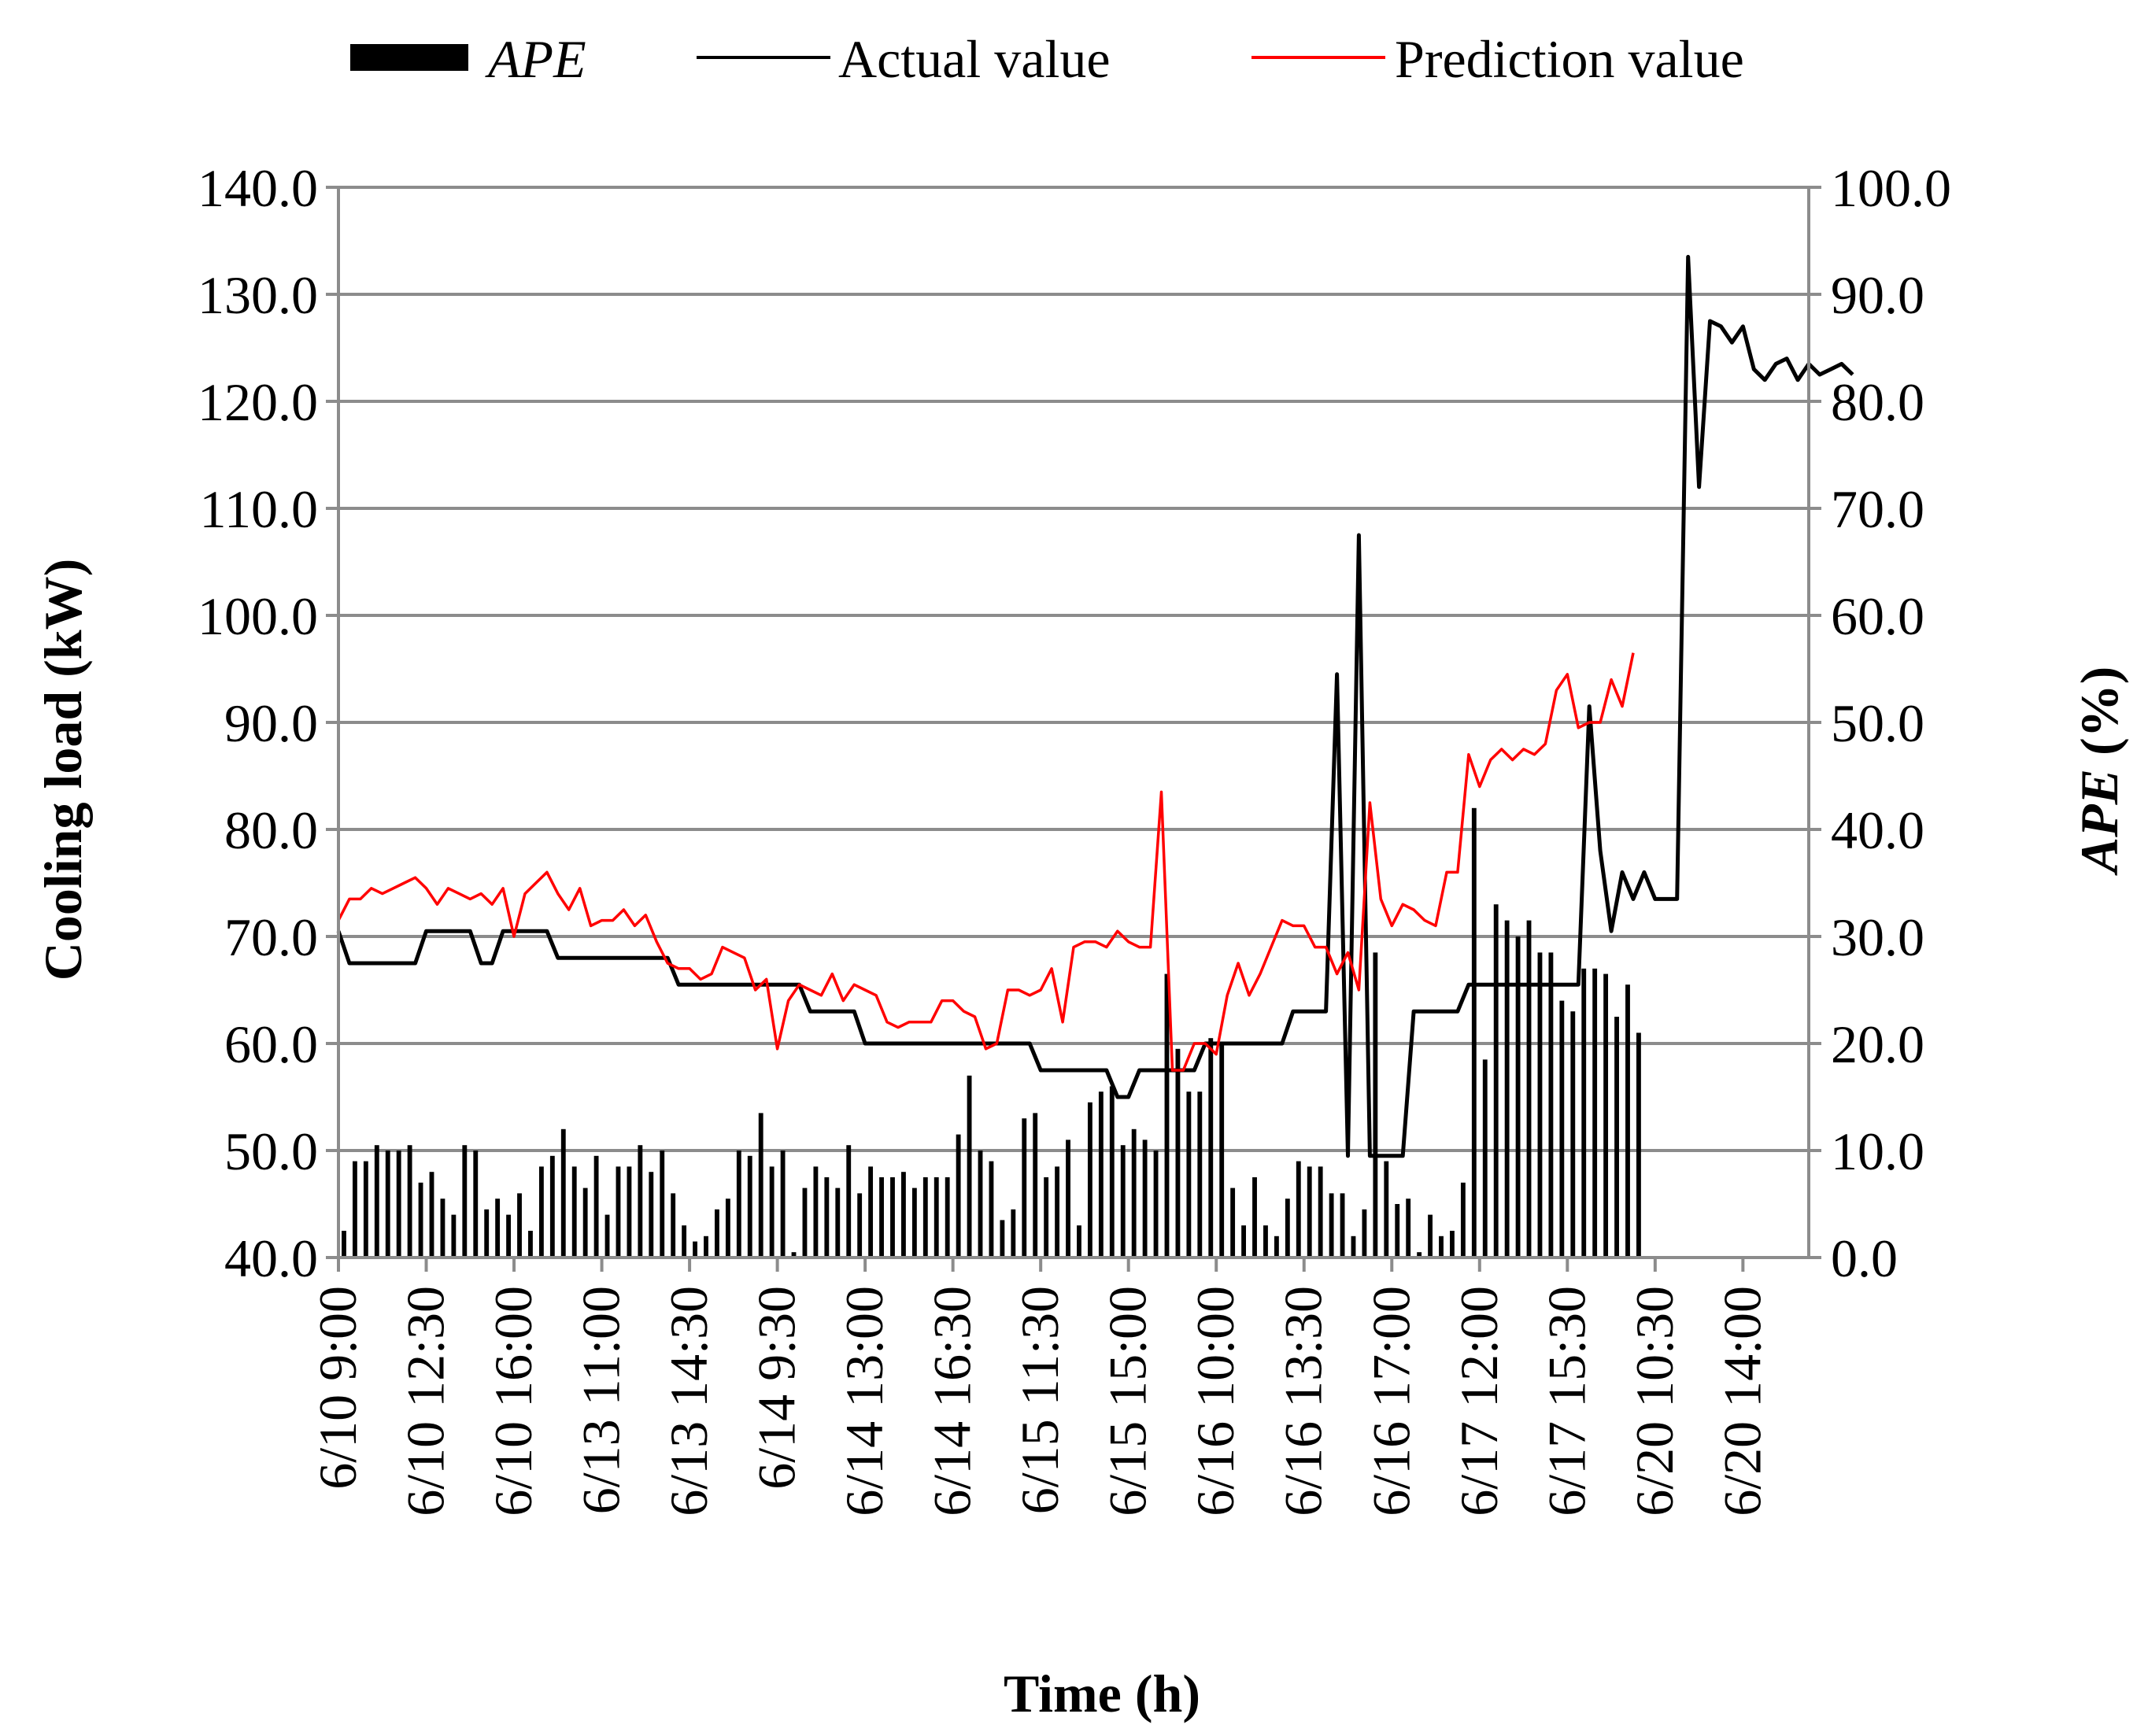 The image size is (2148, 1736). What do you see at coordinates (1878, 509) in the screenshot?
I see `y-right-tick-label: 70.0` at bounding box center [1878, 509].